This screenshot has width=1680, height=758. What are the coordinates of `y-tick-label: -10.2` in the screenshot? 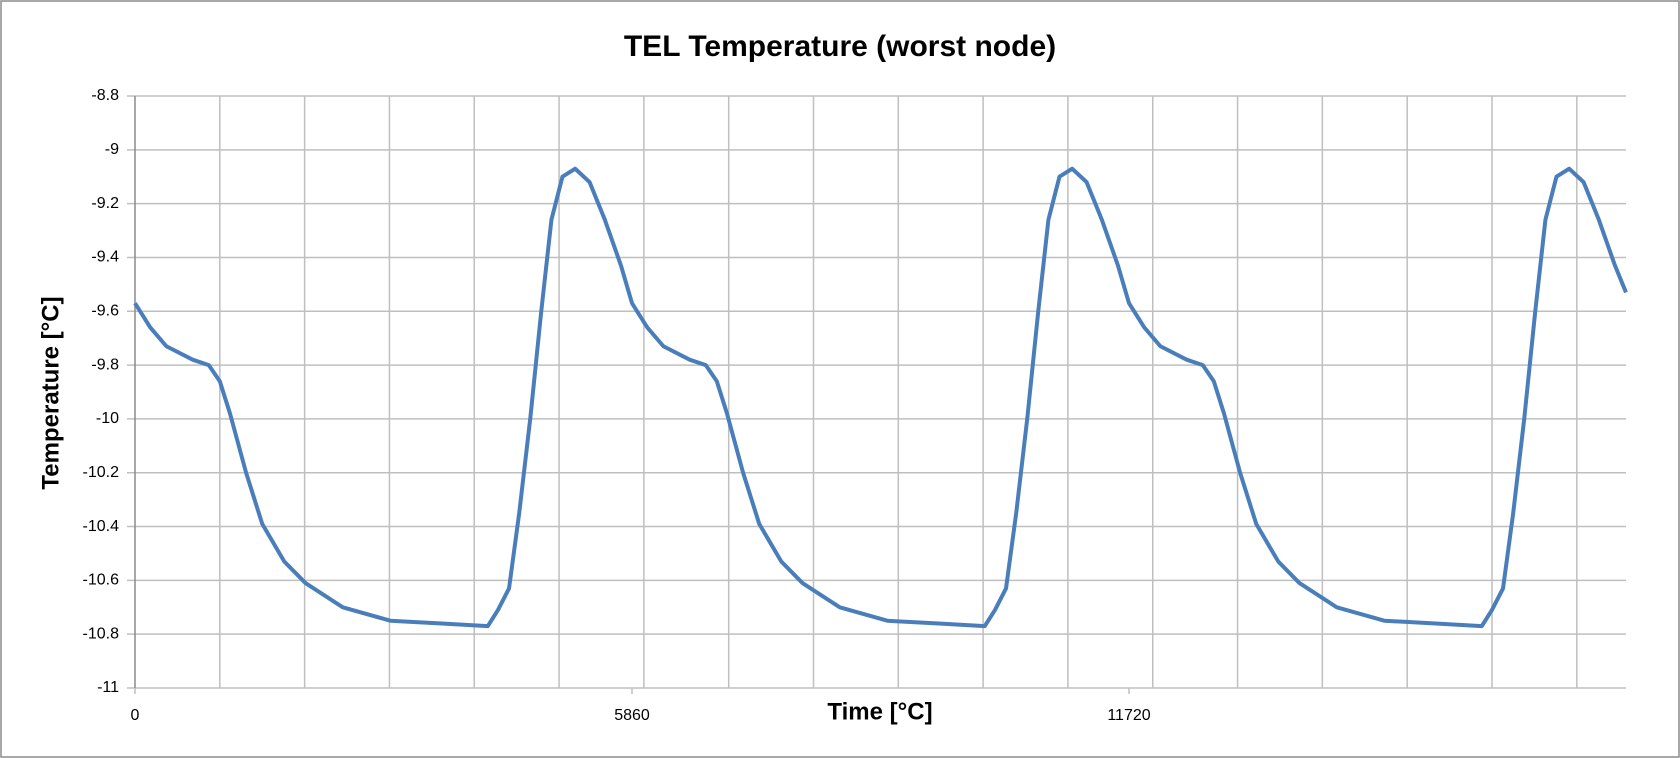 It's located at (101, 472).